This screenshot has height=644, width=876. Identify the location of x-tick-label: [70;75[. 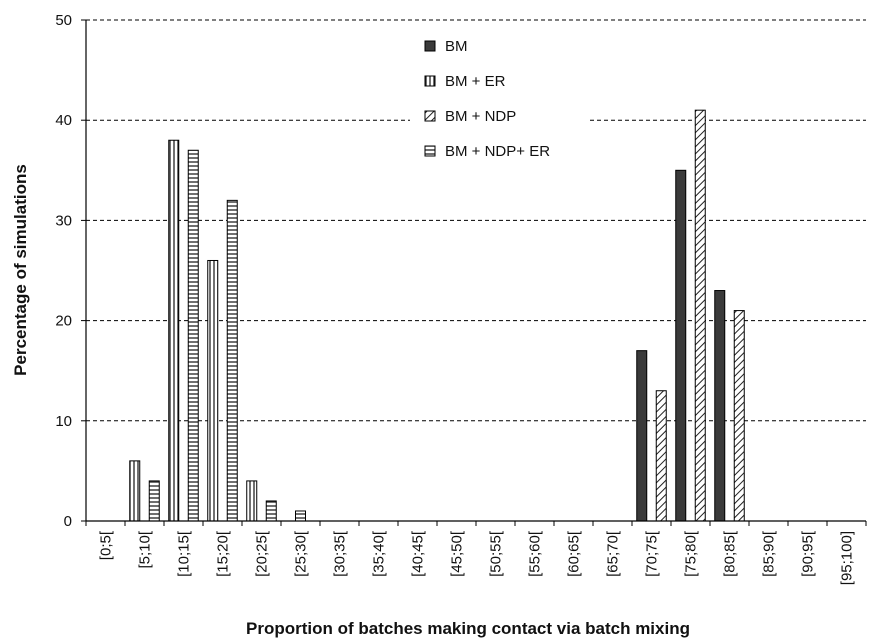
(652, 553).